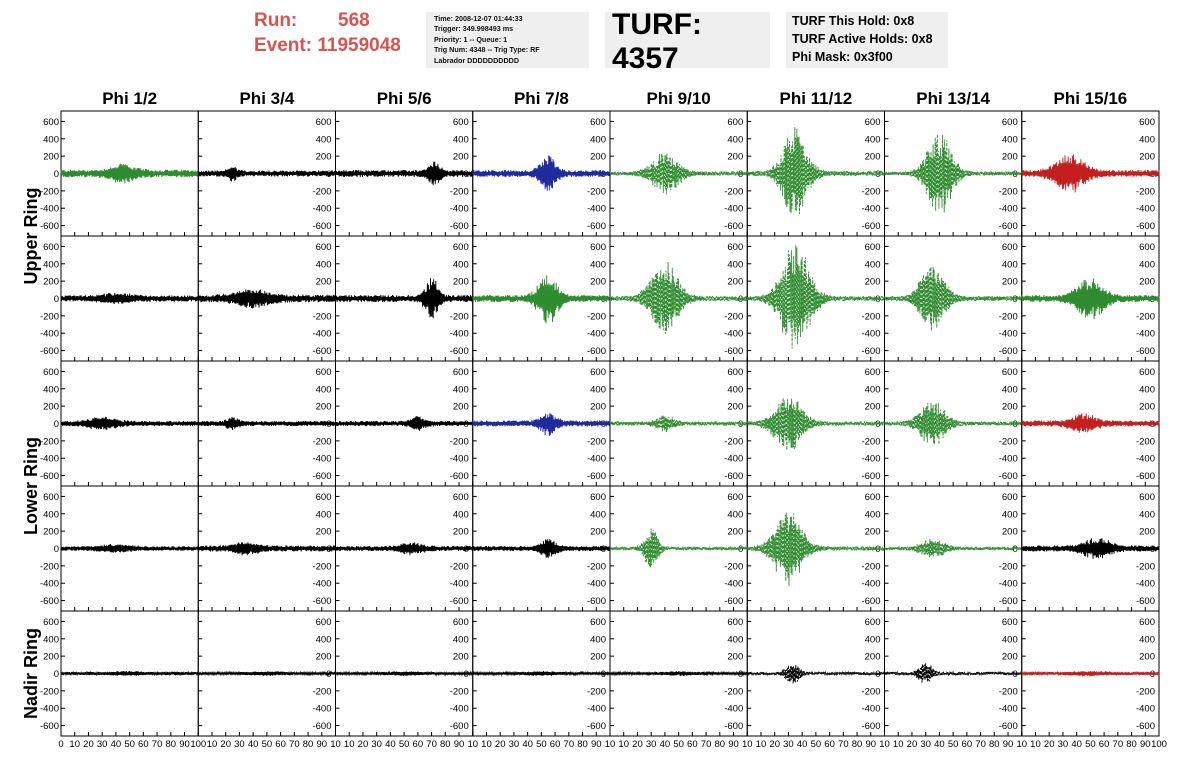 The height and width of the screenshot is (772, 1196). I want to click on phi-mask: Phi Mask: 0x3f00, so click(842, 57).